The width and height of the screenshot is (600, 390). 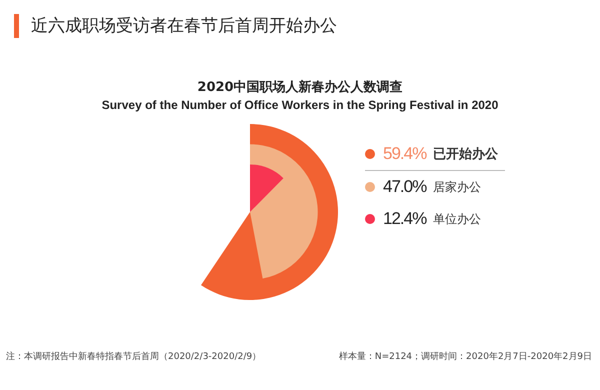 What do you see at coordinates (465, 154) in the screenshot?
I see `category-label: 已开始办公` at bounding box center [465, 154].